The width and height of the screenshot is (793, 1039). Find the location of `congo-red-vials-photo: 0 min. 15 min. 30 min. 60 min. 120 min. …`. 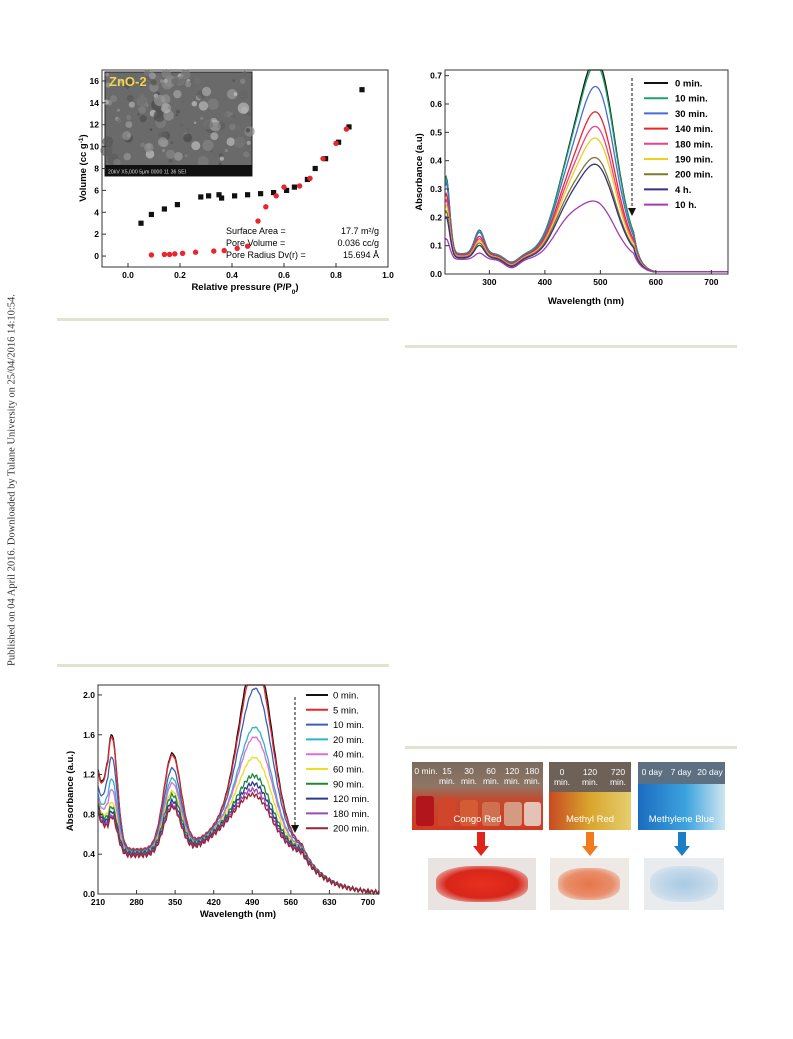

congo-red-vials-photo: 0 min. 15 min. 30 min. 60 min. 120 min. … is located at coordinates (477, 796).